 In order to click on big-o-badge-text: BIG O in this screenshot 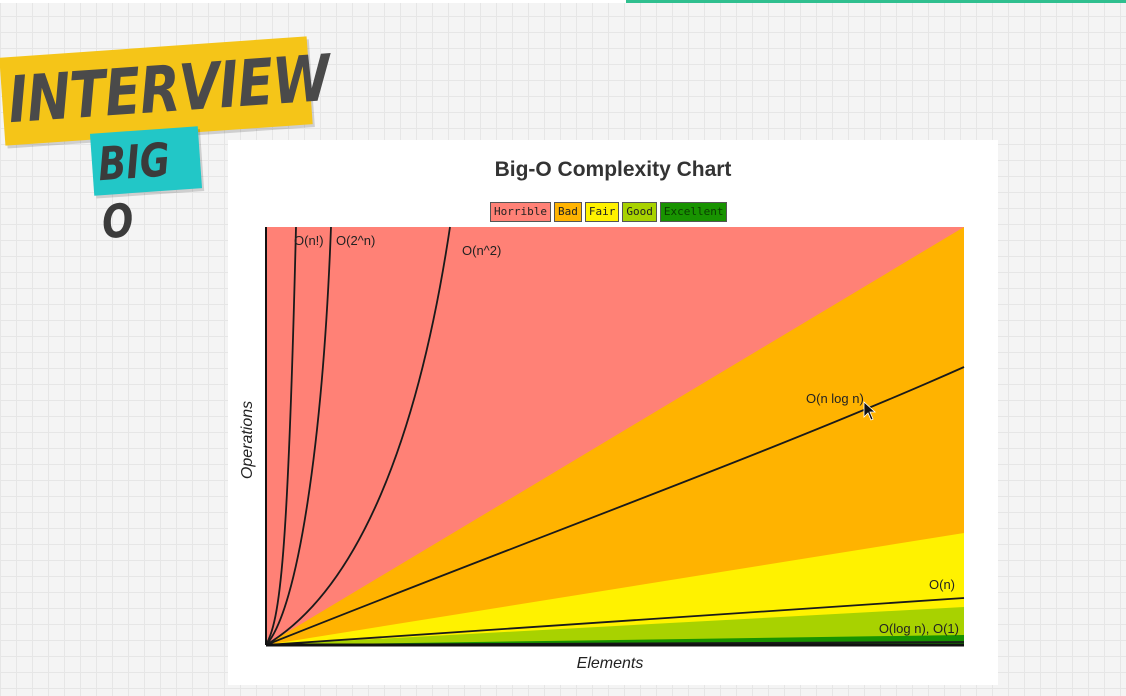, I will do `click(134, 191)`.